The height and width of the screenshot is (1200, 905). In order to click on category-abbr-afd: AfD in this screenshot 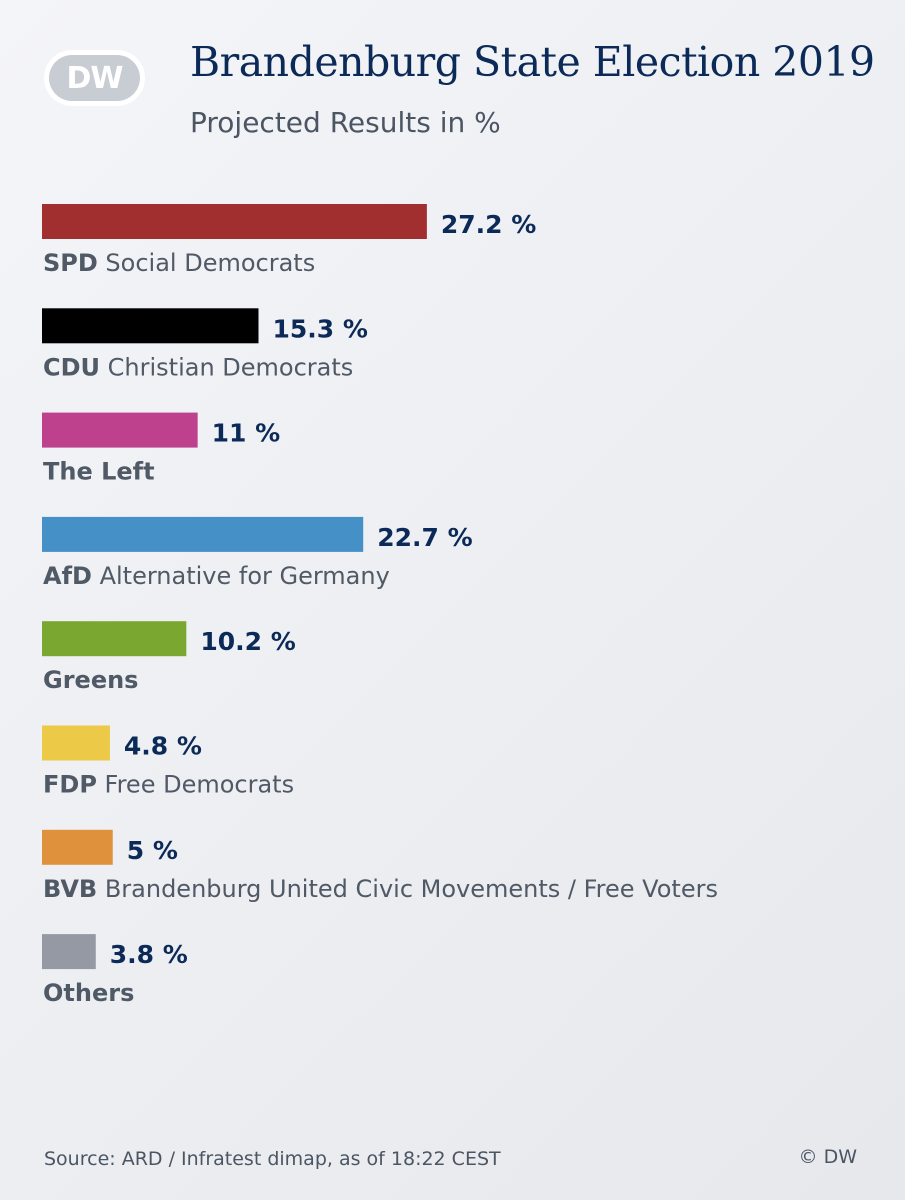, I will do `click(67, 576)`.